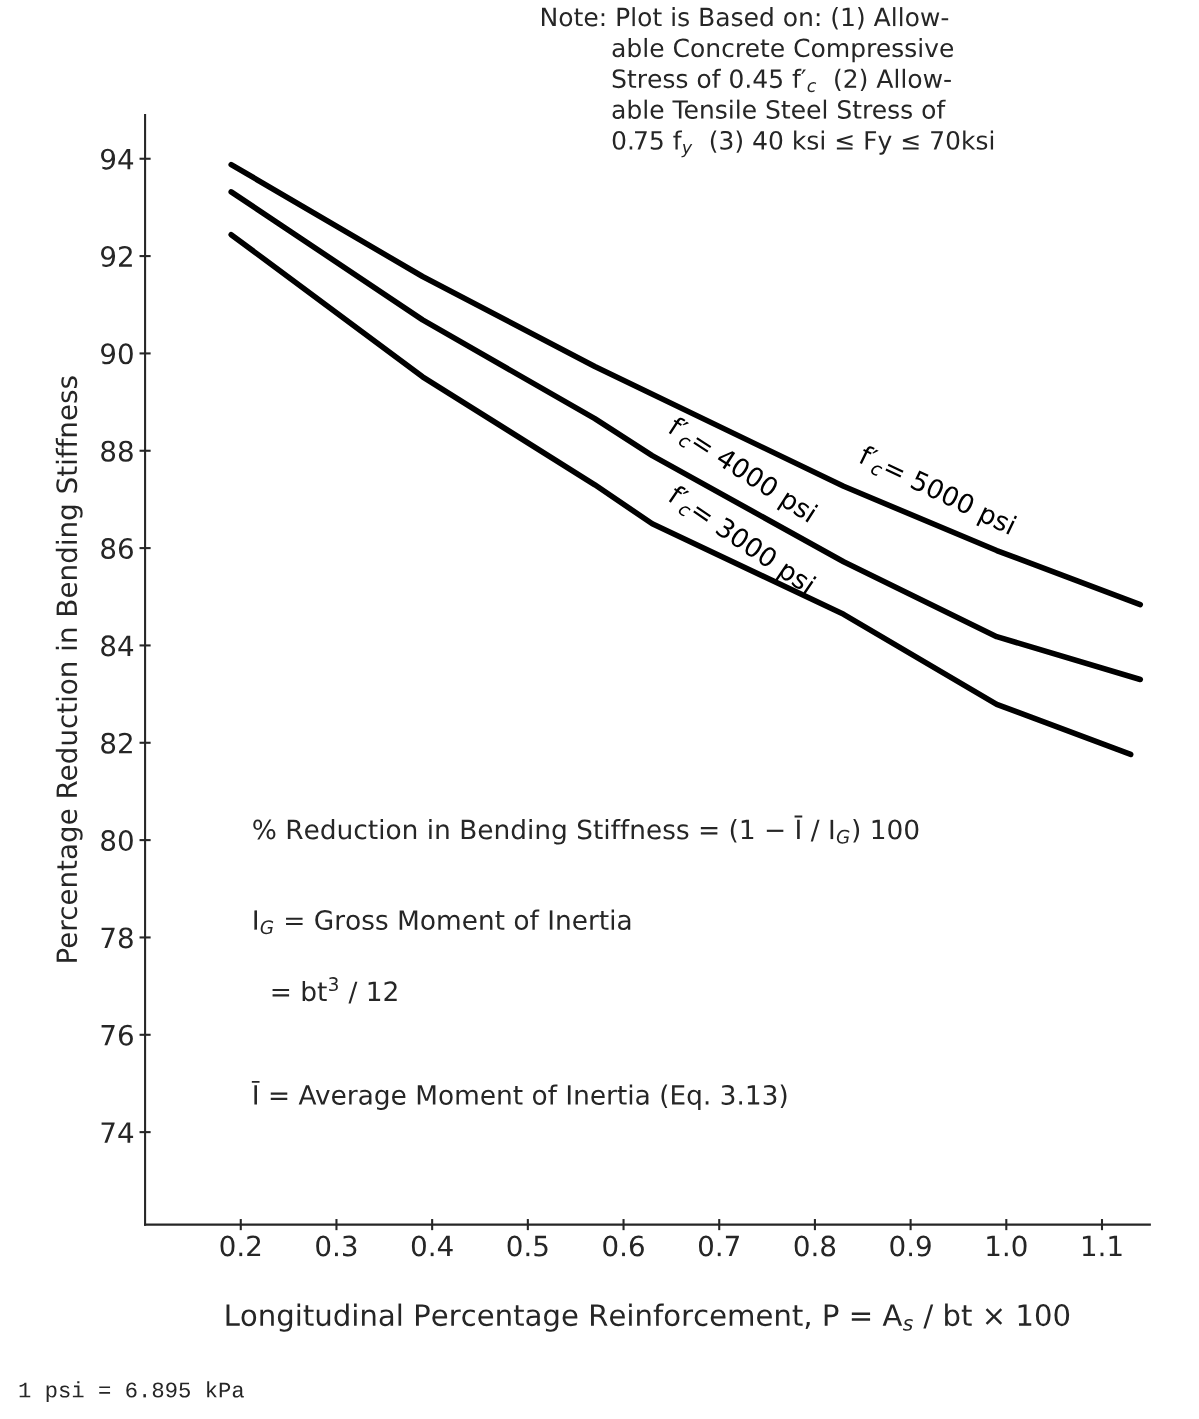 The image size is (1199, 1419). What do you see at coordinates (117, 549) in the screenshot?
I see `y-tick-label: 86` at bounding box center [117, 549].